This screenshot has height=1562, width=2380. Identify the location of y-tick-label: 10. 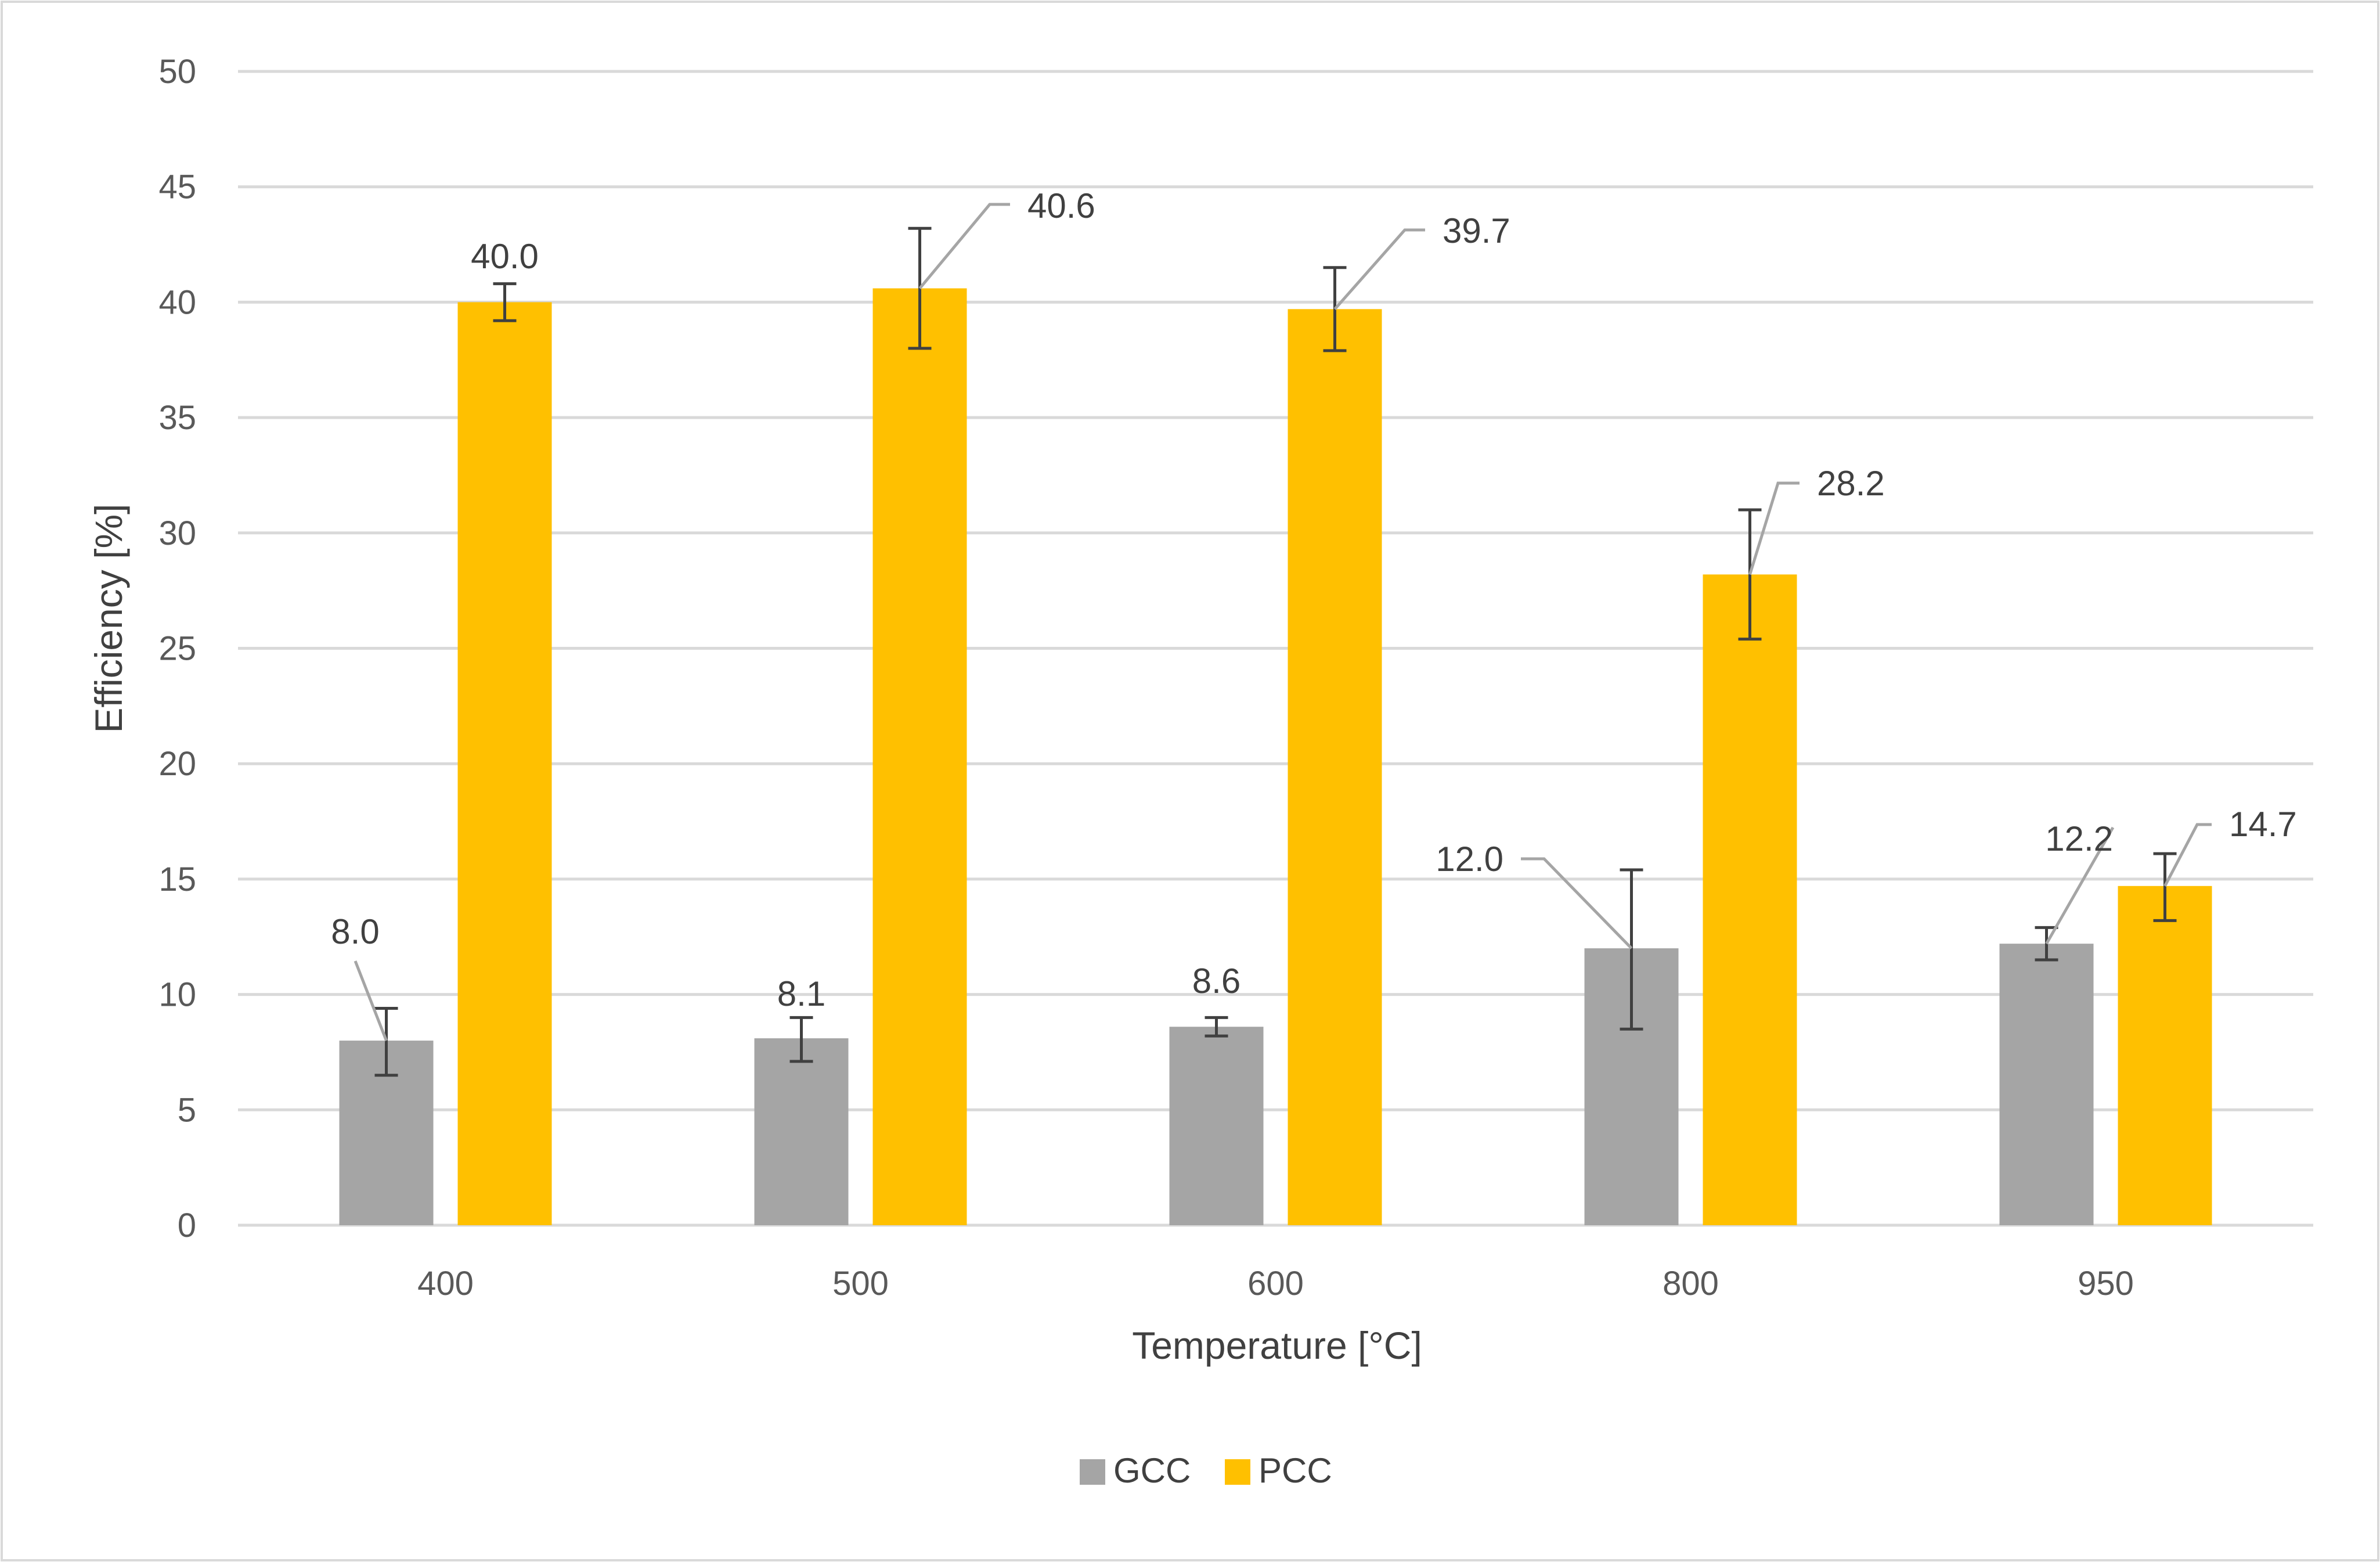
(177, 995).